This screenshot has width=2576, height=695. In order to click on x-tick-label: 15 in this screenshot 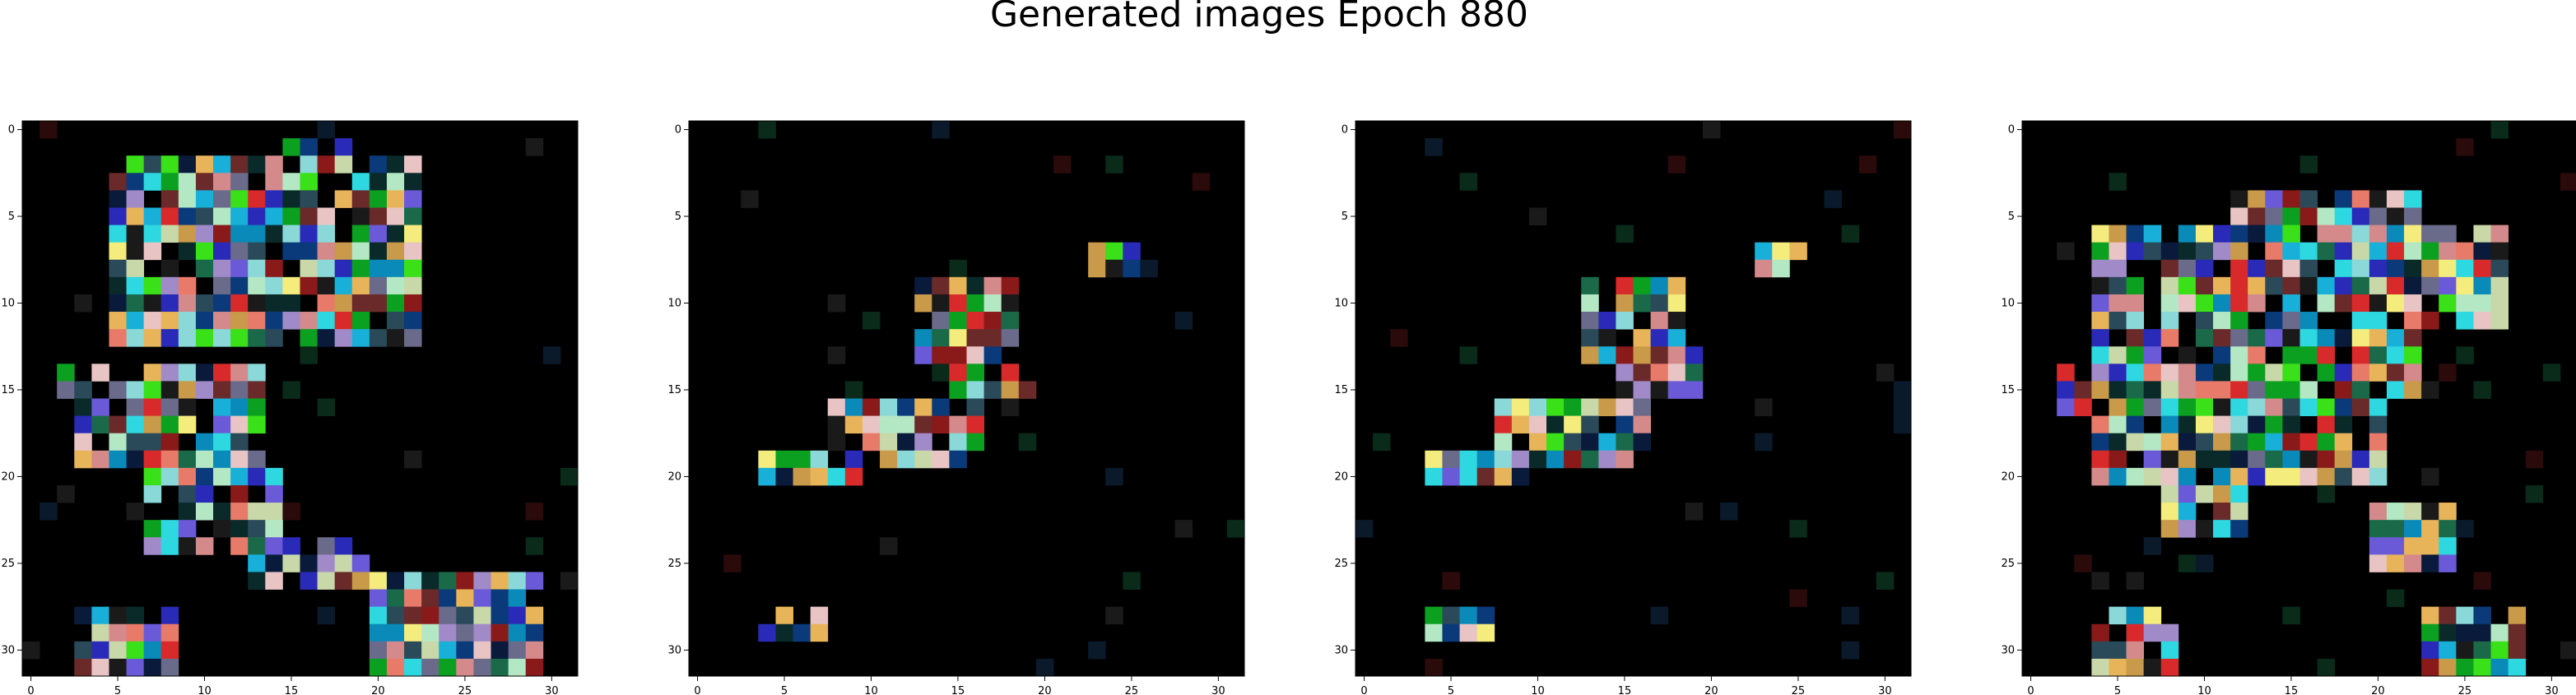, I will do `click(292, 690)`.